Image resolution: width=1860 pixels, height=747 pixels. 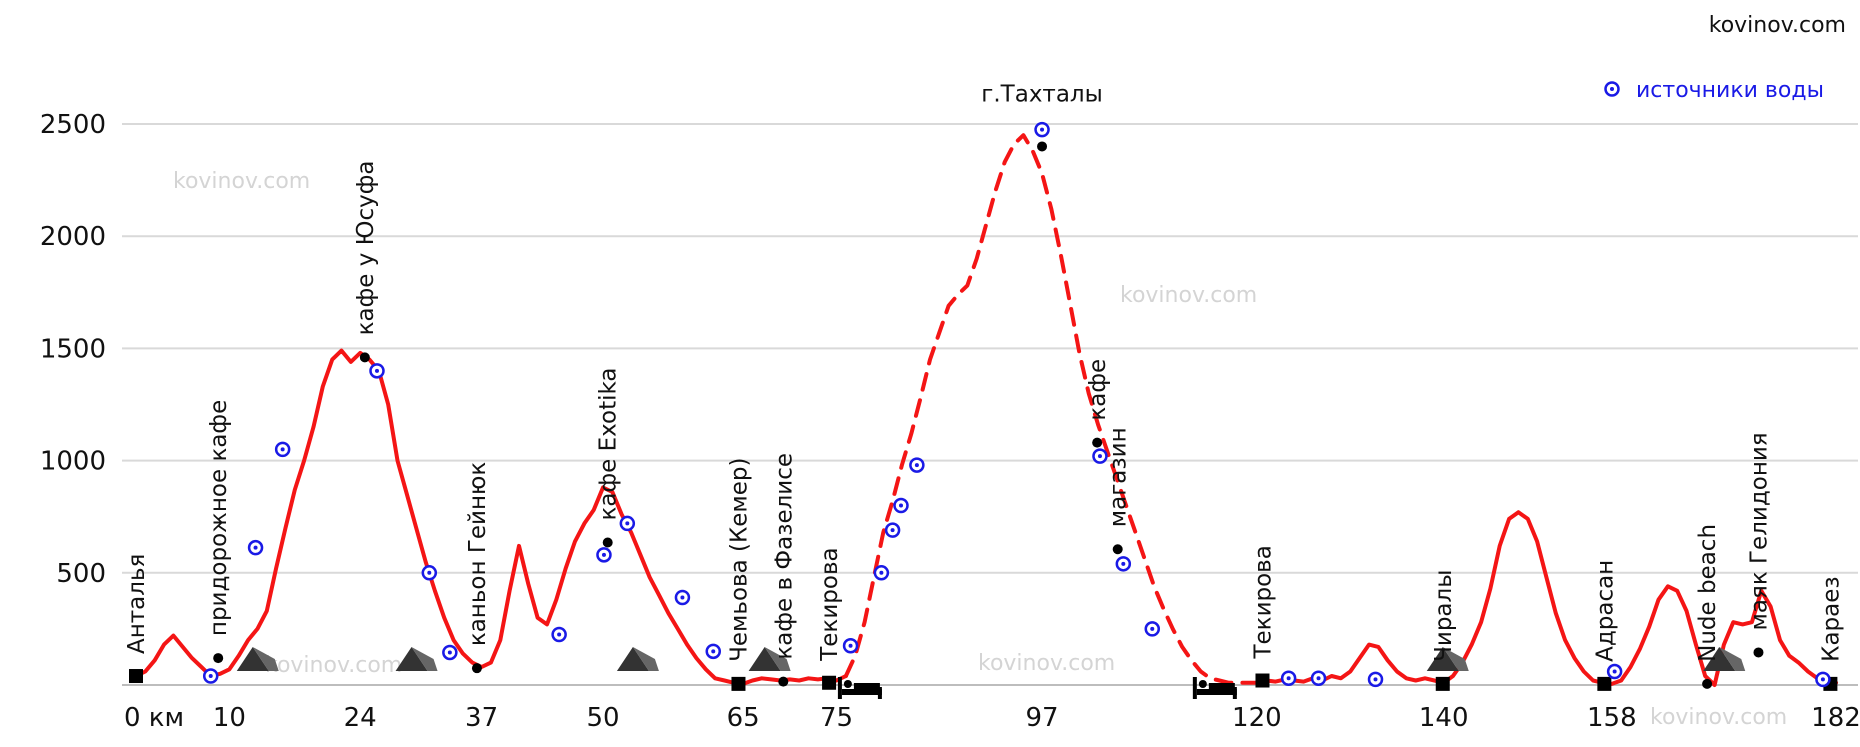 What do you see at coordinates (478, 554) in the screenshot?
I see `waypoint-label: каньон Гейнюк` at bounding box center [478, 554].